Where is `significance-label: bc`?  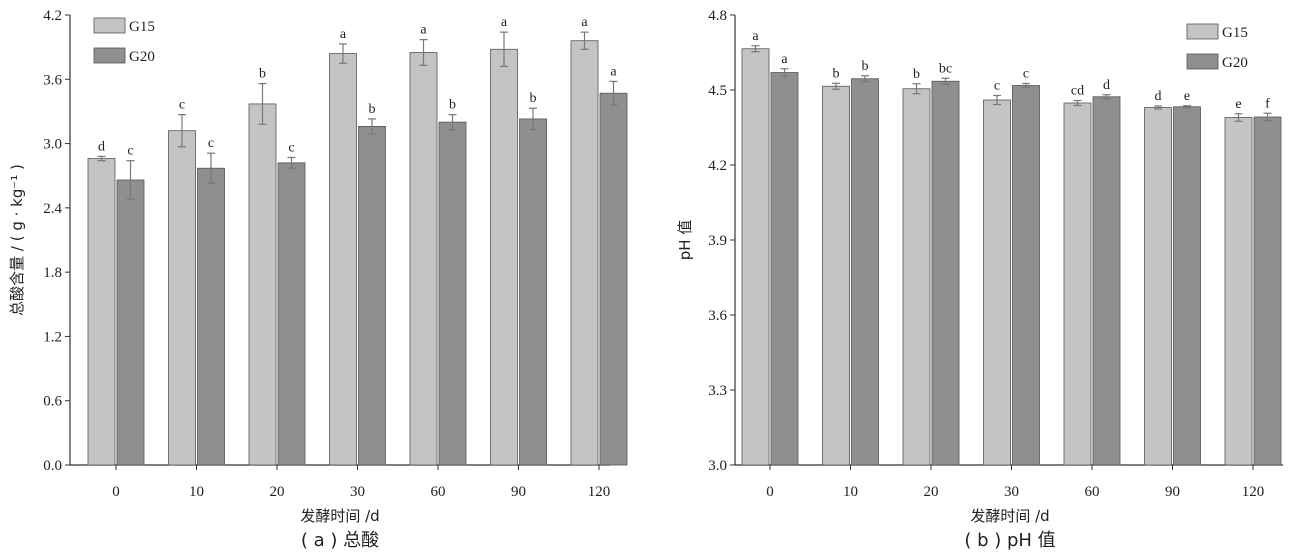 significance-label: bc is located at coordinates (945, 68).